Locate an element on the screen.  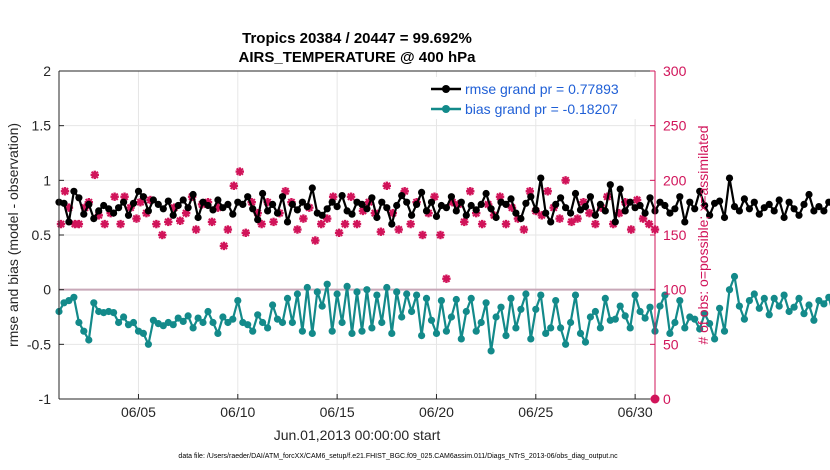
rmse-series is located at coordinates (442, 201).